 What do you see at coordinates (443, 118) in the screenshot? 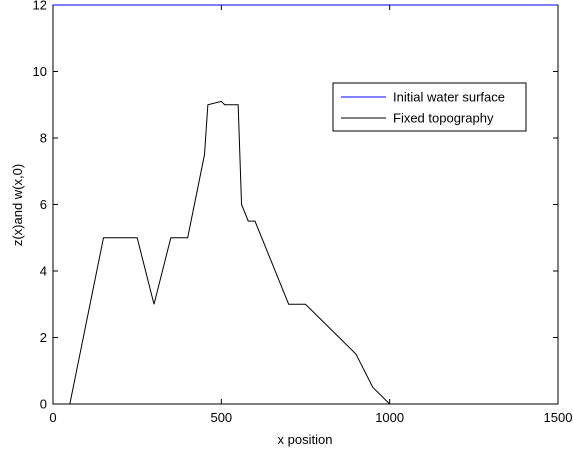
I see `legend-label: Fixed topography` at bounding box center [443, 118].